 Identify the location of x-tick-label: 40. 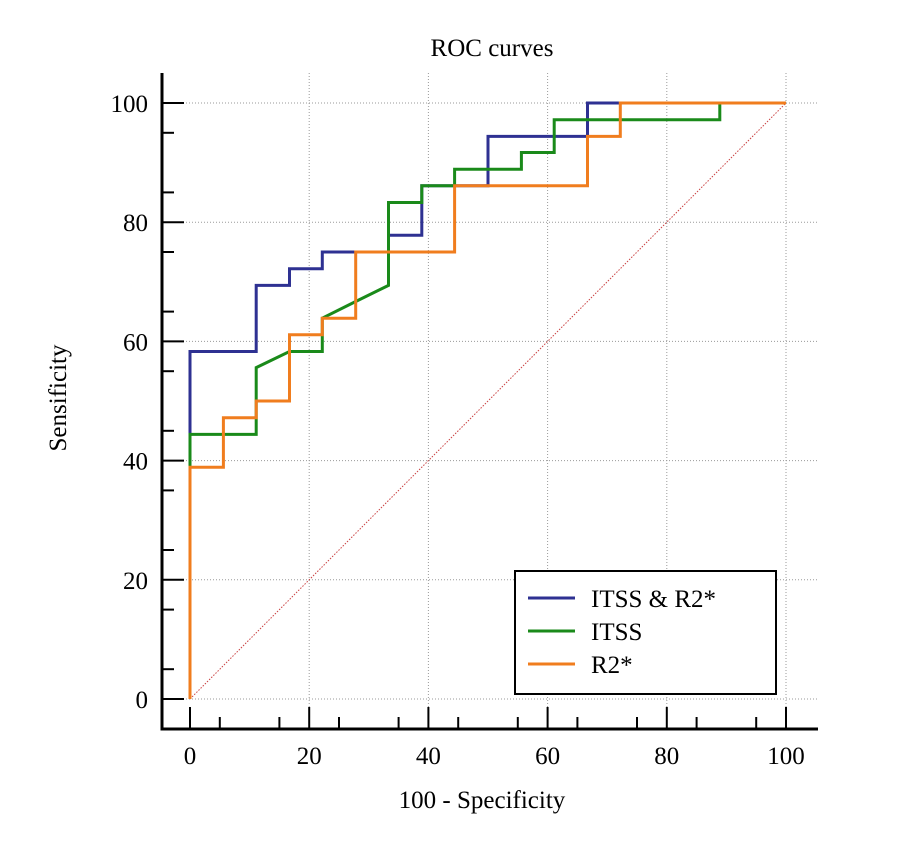
(428, 756).